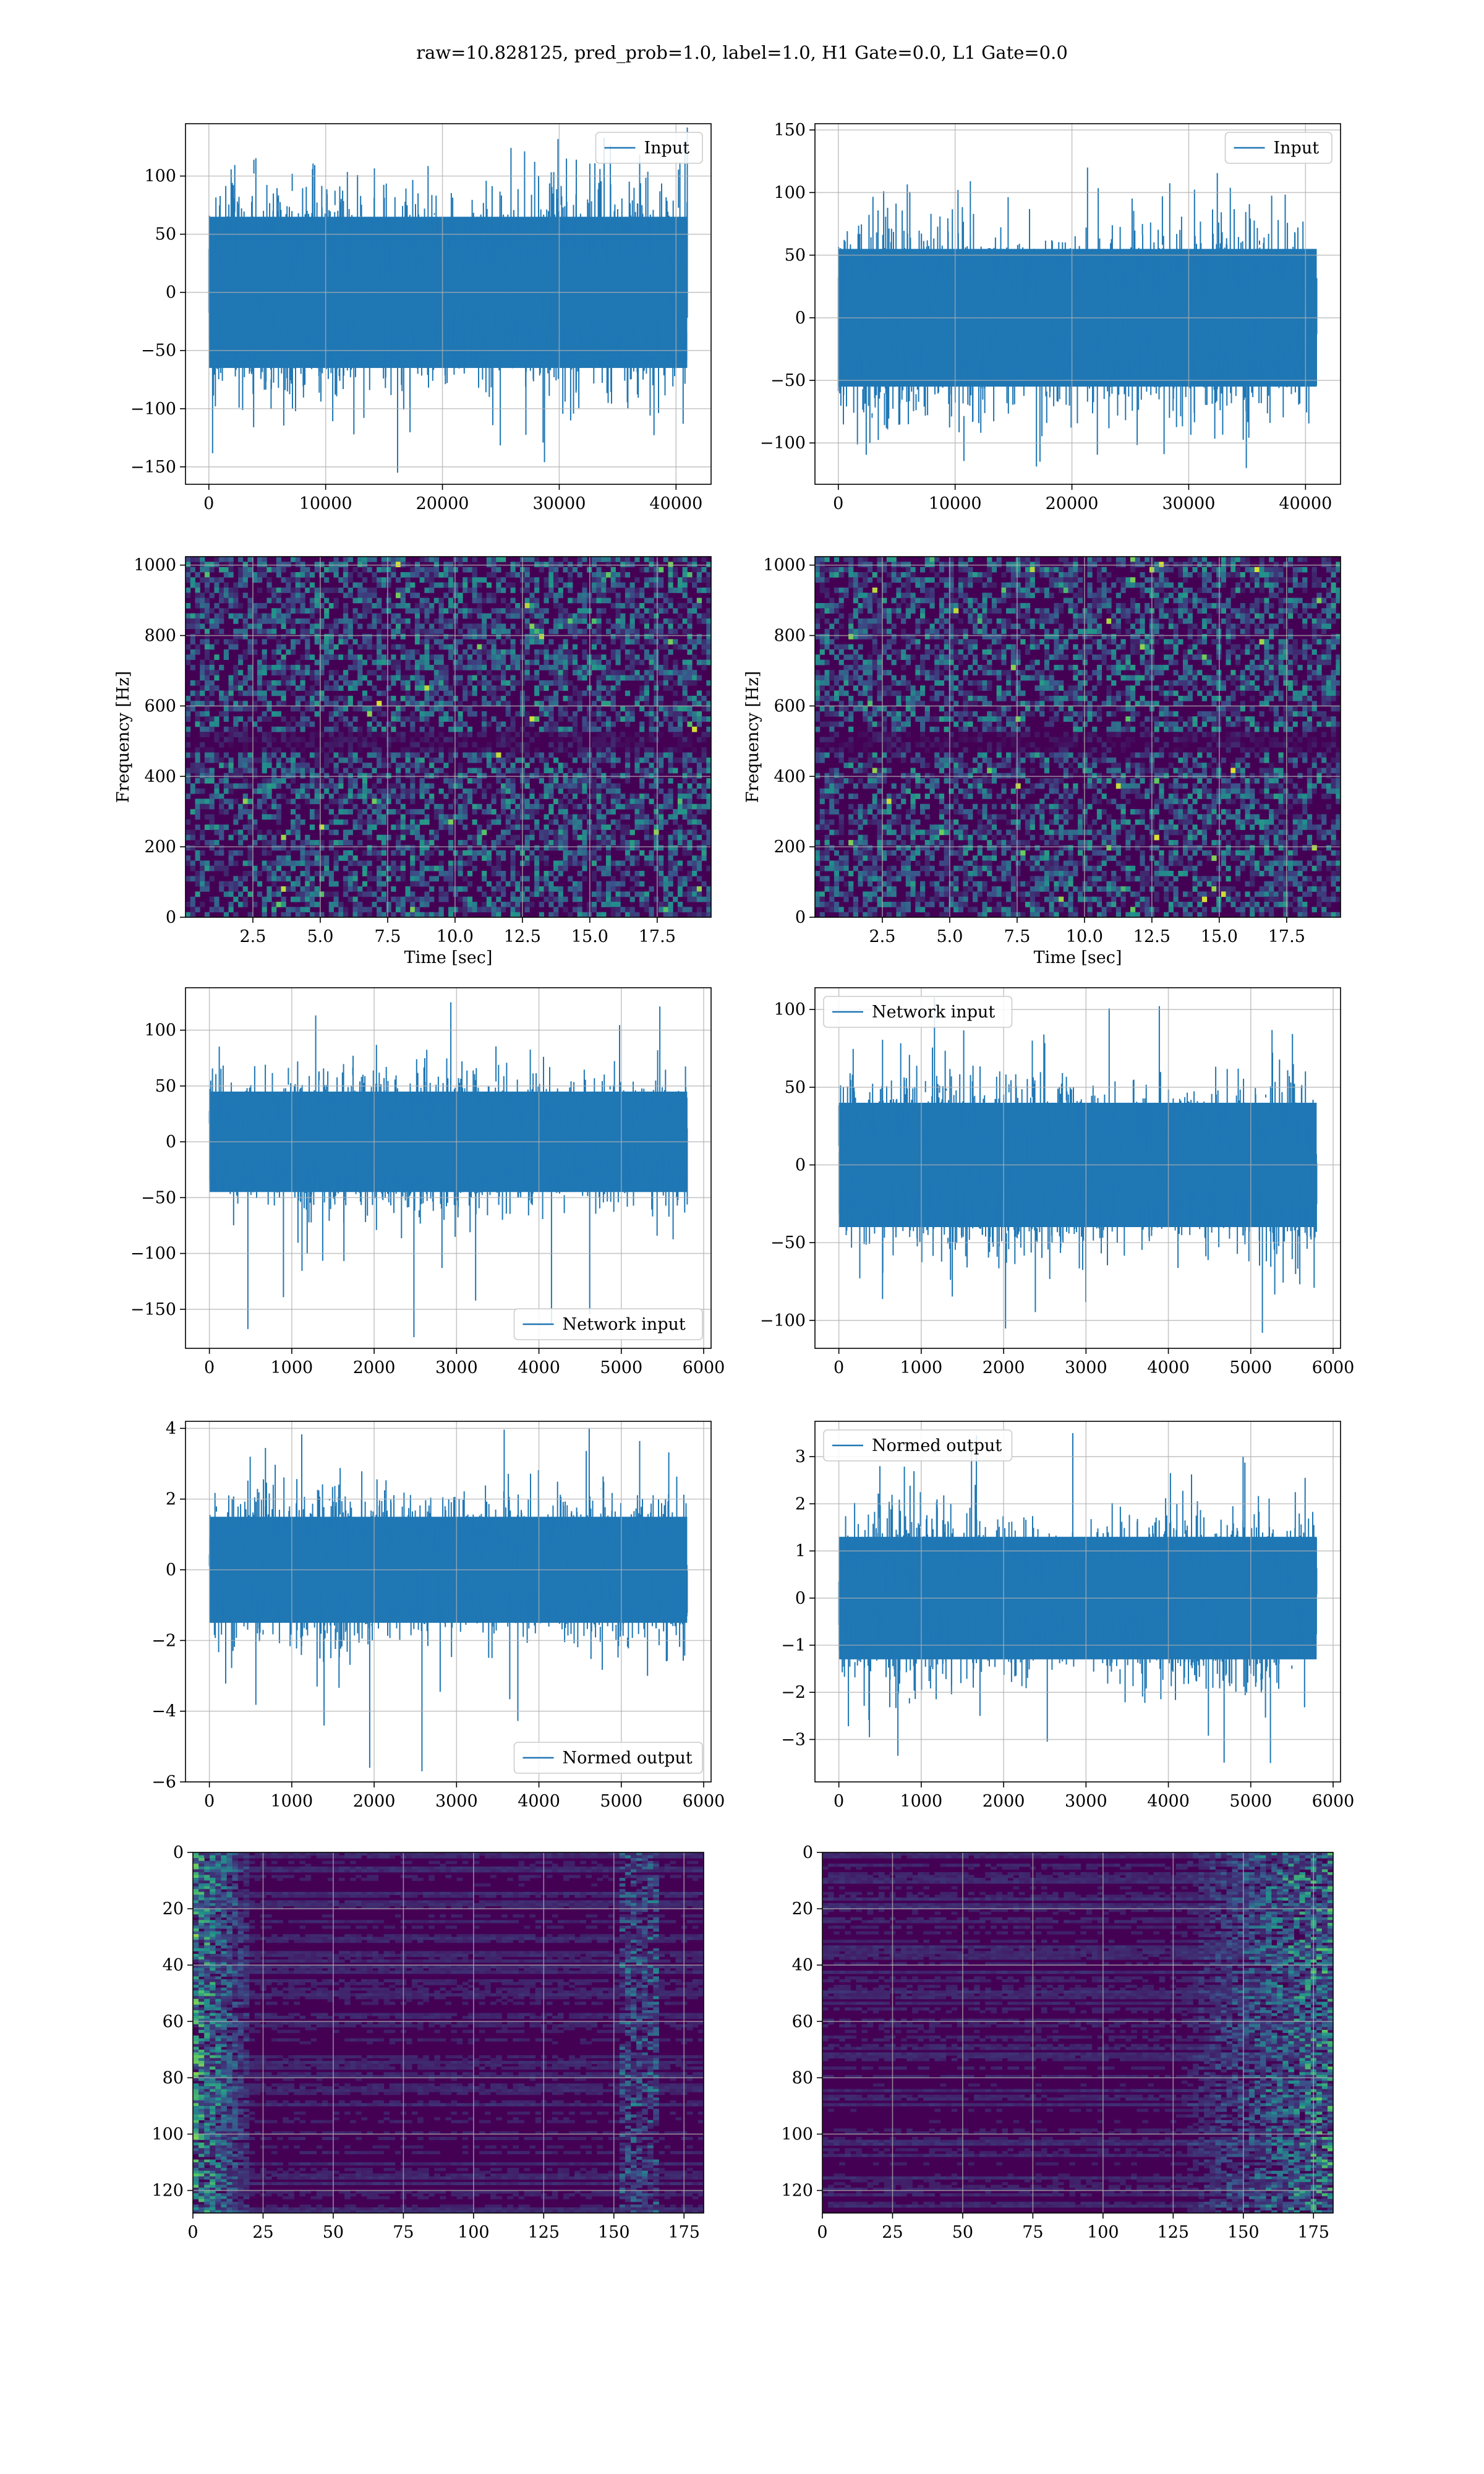 The width and height of the screenshot is (1484, 2474). I want to click on y-tick-label: −3, so click(793, 1740).